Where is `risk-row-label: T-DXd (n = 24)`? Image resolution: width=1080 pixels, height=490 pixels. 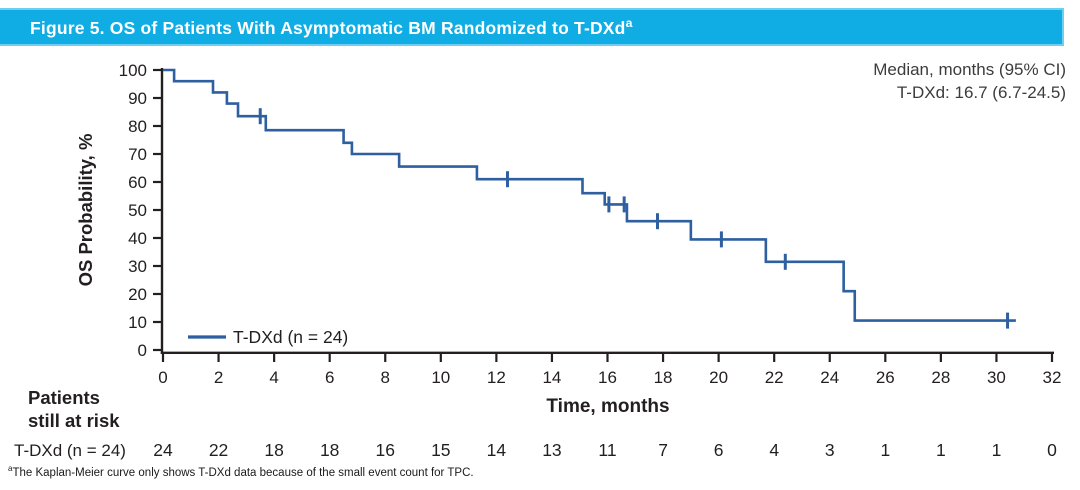
risk-row-label: T-DXd (n = 24) is located at coordinates (70, 450).